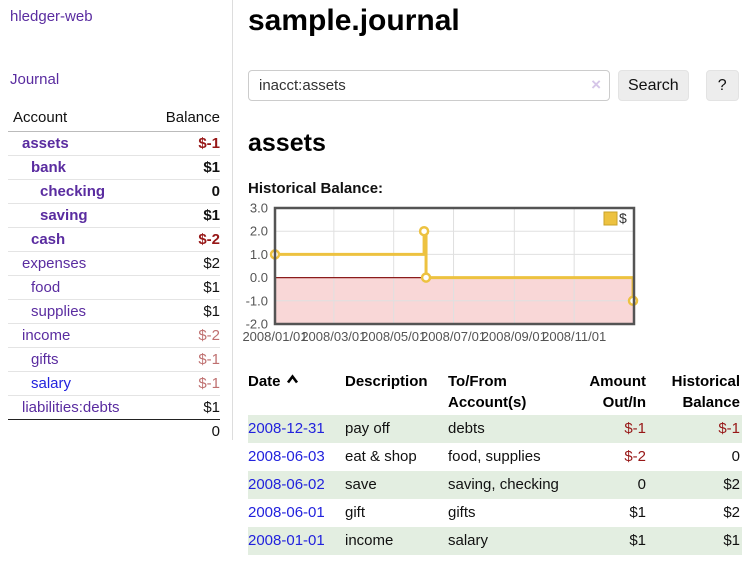 This screenshot has height=582, width=742. What do you see at coordinates (121, 16) in the screenshot?
I see `app-title: hledger-web` at bounding box center [121, 16].